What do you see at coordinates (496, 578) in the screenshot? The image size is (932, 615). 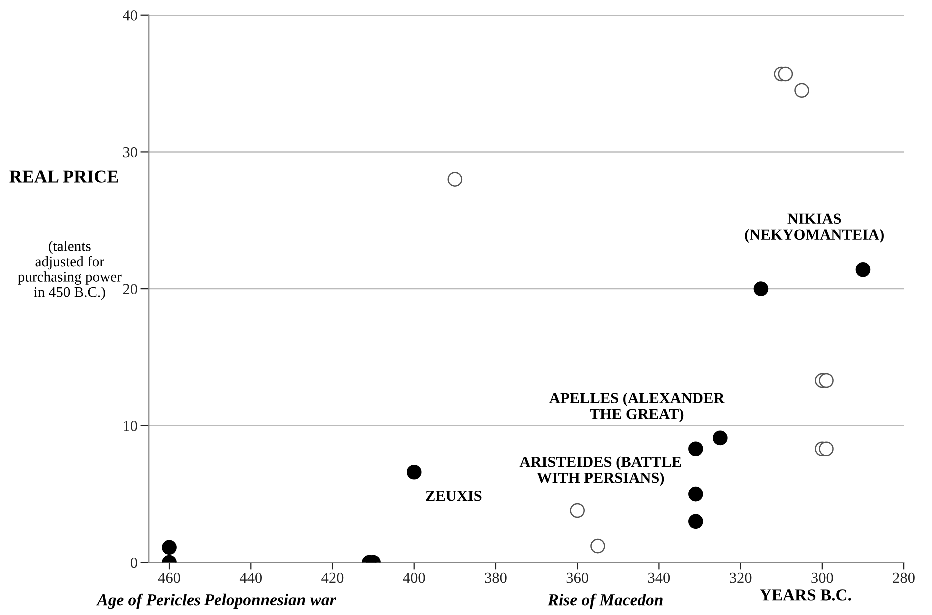 I see `x-tick-label: 380` at bounding box center [496, 578].